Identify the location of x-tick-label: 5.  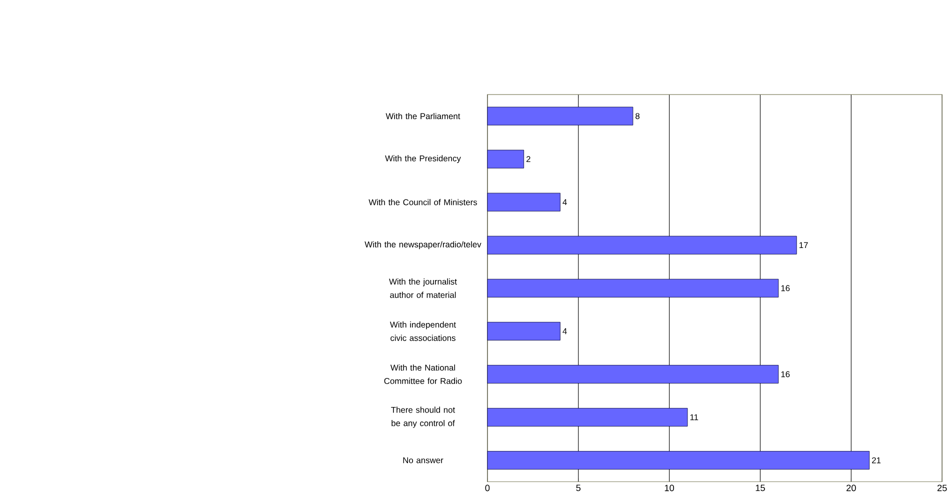
(578, 488).